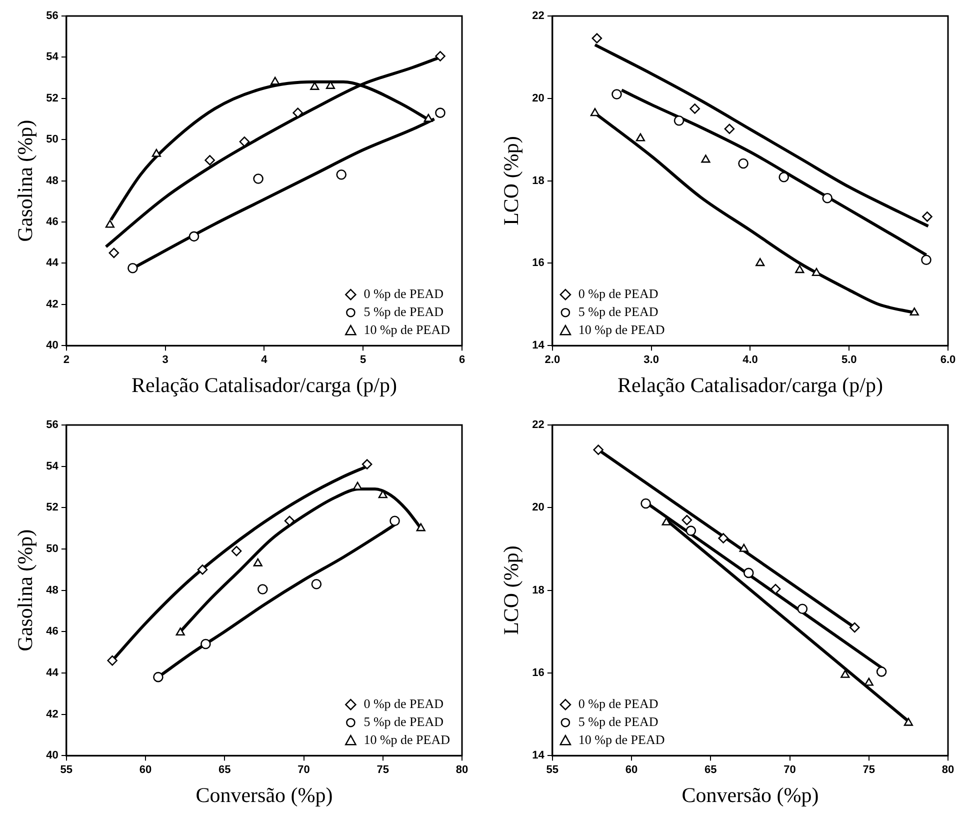 The width and height of the screenshot is (972, 819). What do you see at coordinates (66, 360) in the screenshot?
I see `x-tick-label: 2` at bounding box center [66, 360].